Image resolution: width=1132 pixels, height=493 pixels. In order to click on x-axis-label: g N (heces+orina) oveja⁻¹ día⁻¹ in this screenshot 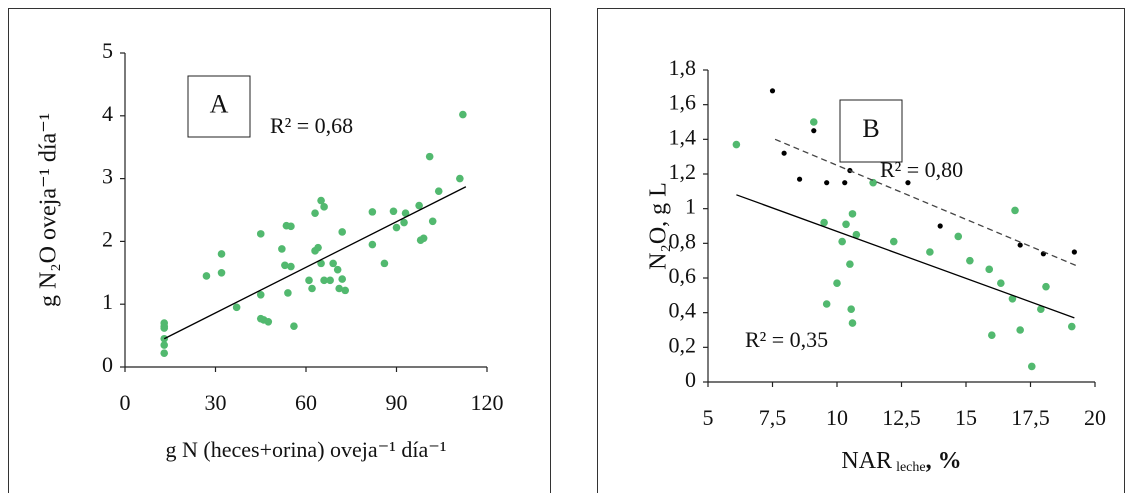, I will do `click(306, 449)`.